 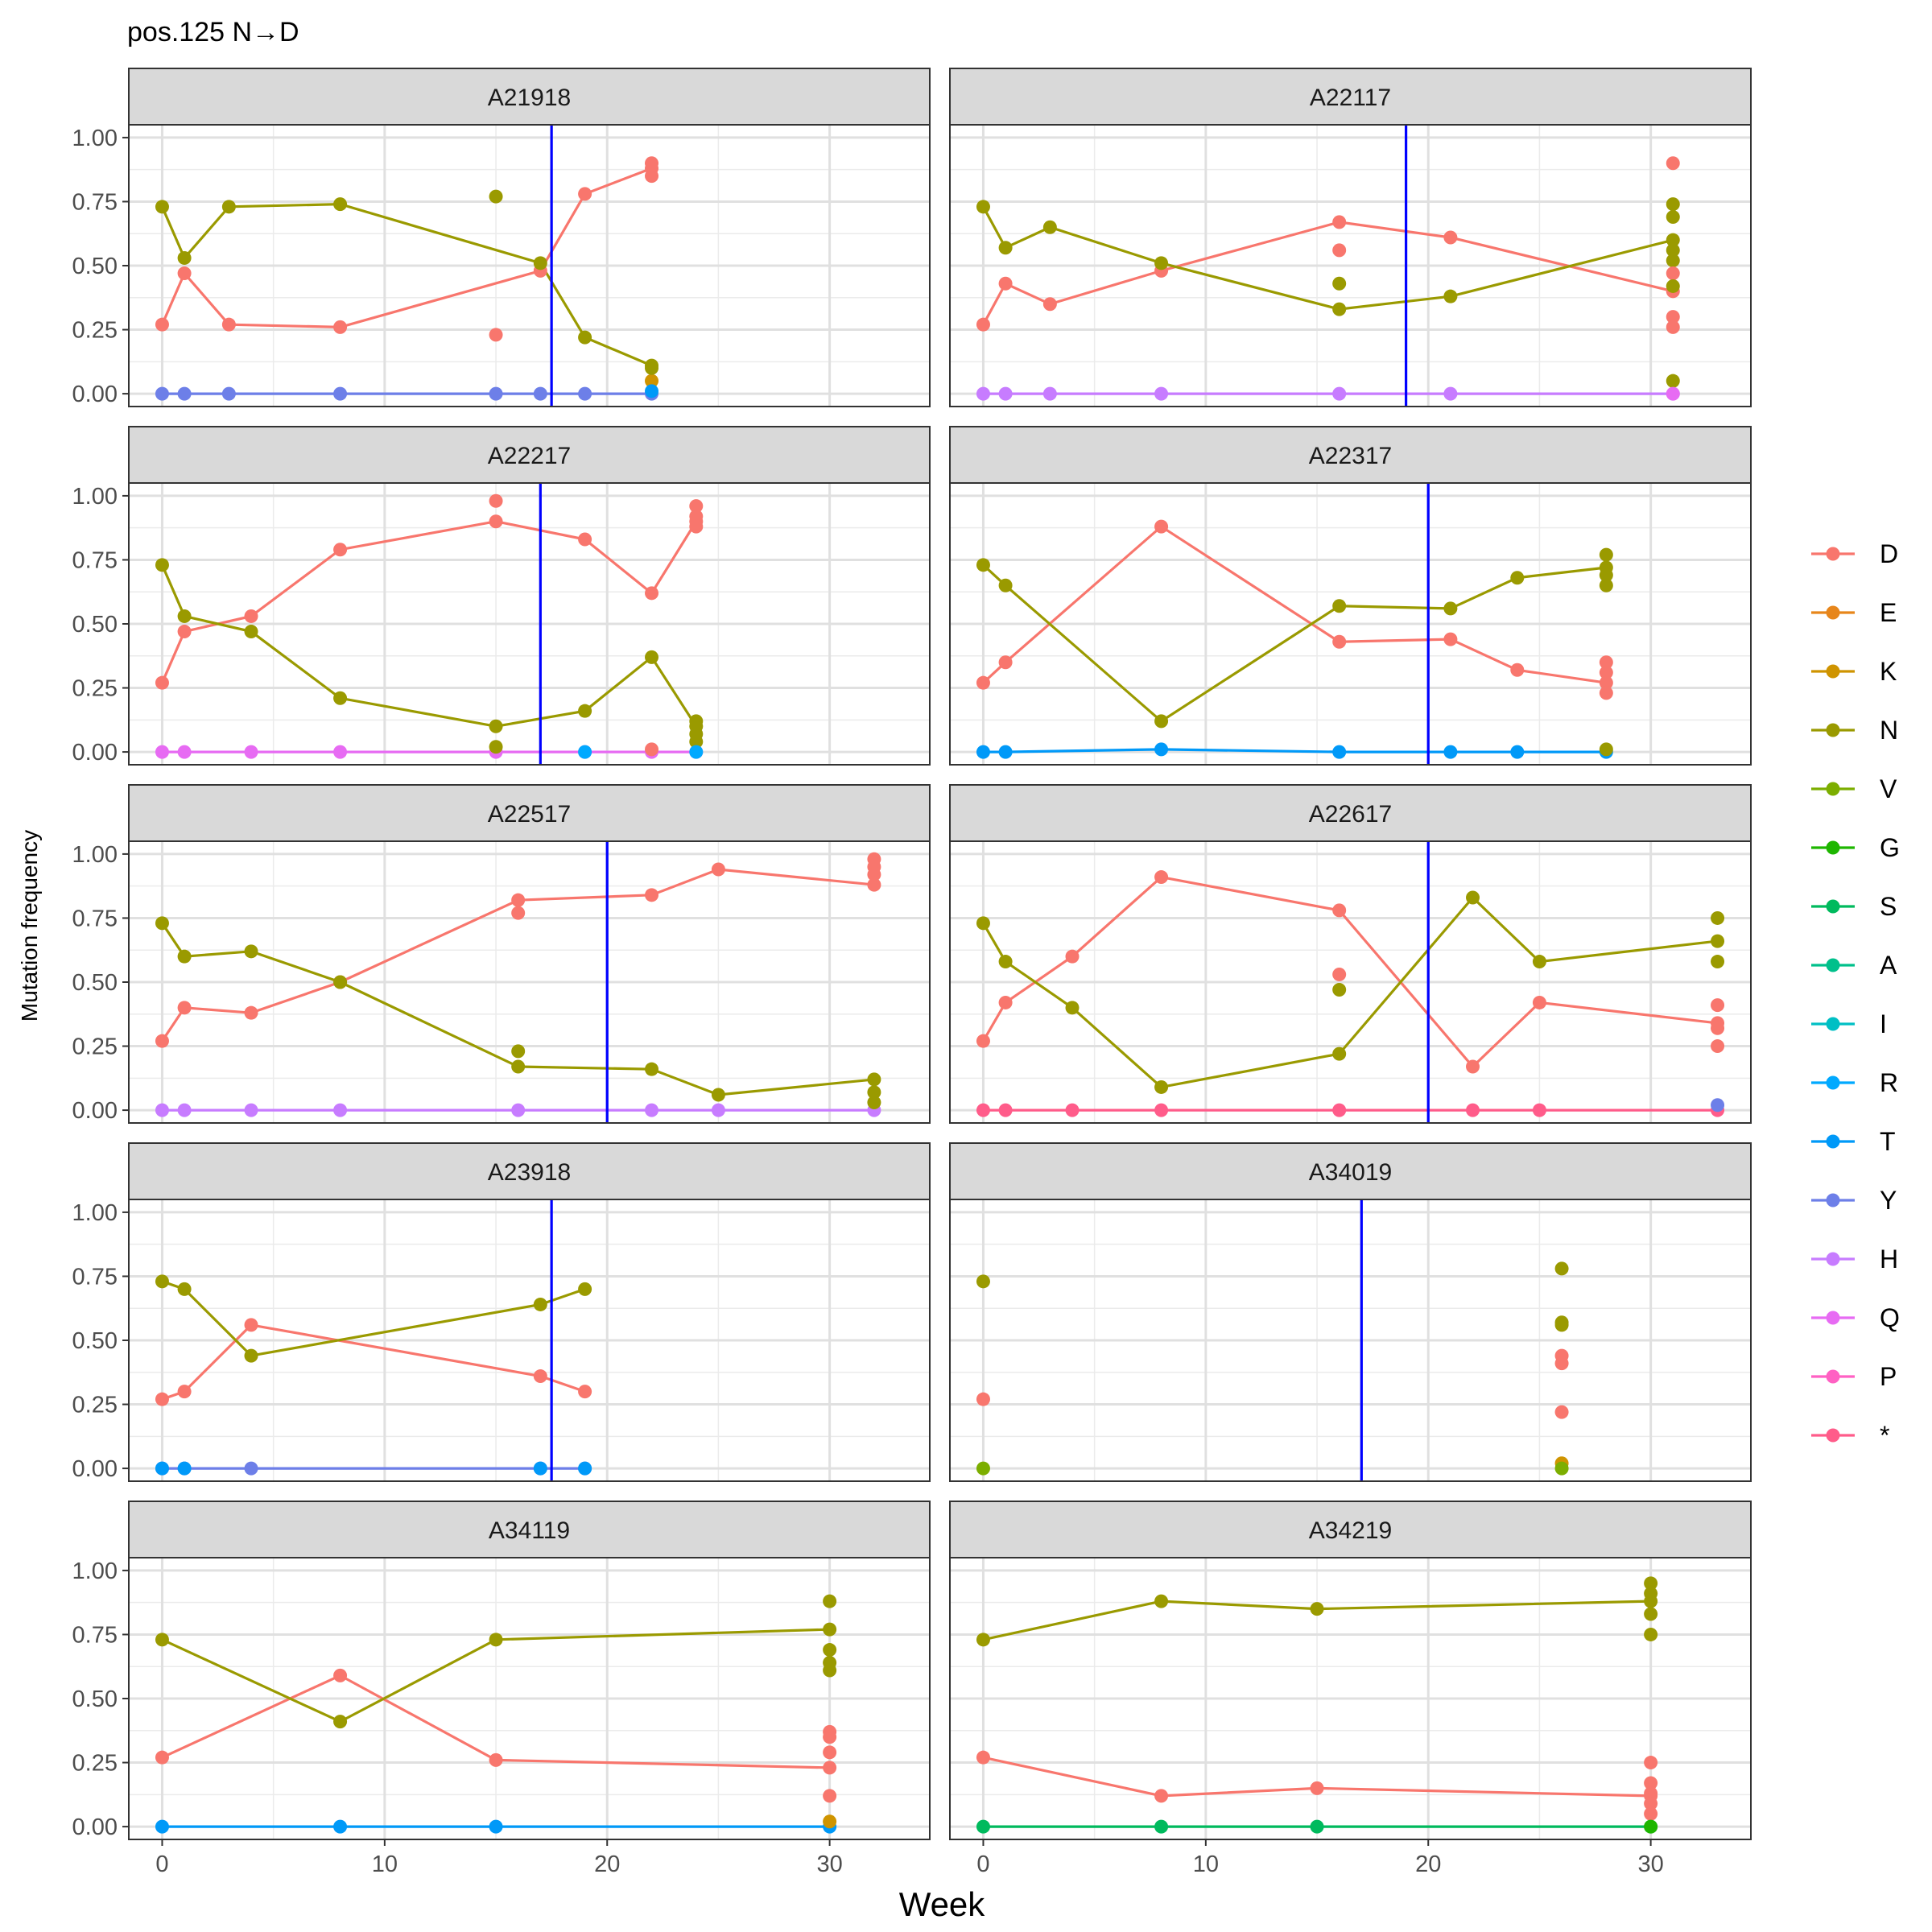 What do you see at coordinates (1888, 966) in the screenshot?
I see `legend-label: A` at bounding box center [1888, 966].